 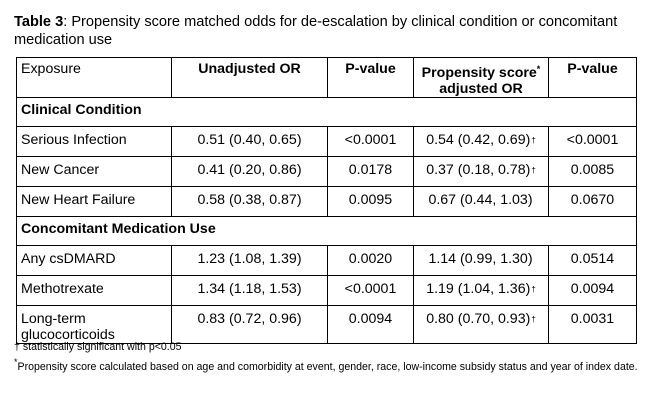 What do you see at coordinates (370, 171) in the screenshot?
I see `cell-p-value-1: 0.0178` at bounding box center [370, 171].